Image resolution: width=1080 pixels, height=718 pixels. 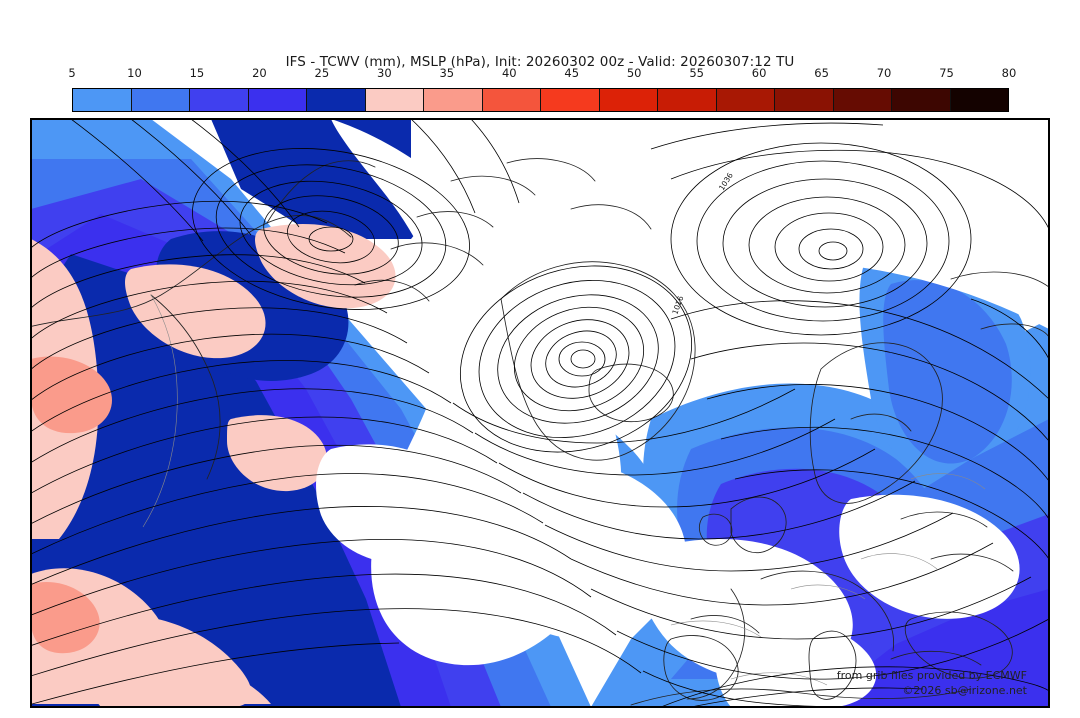 I want to click on colorbar-swatches, so click(x=540, y=100).